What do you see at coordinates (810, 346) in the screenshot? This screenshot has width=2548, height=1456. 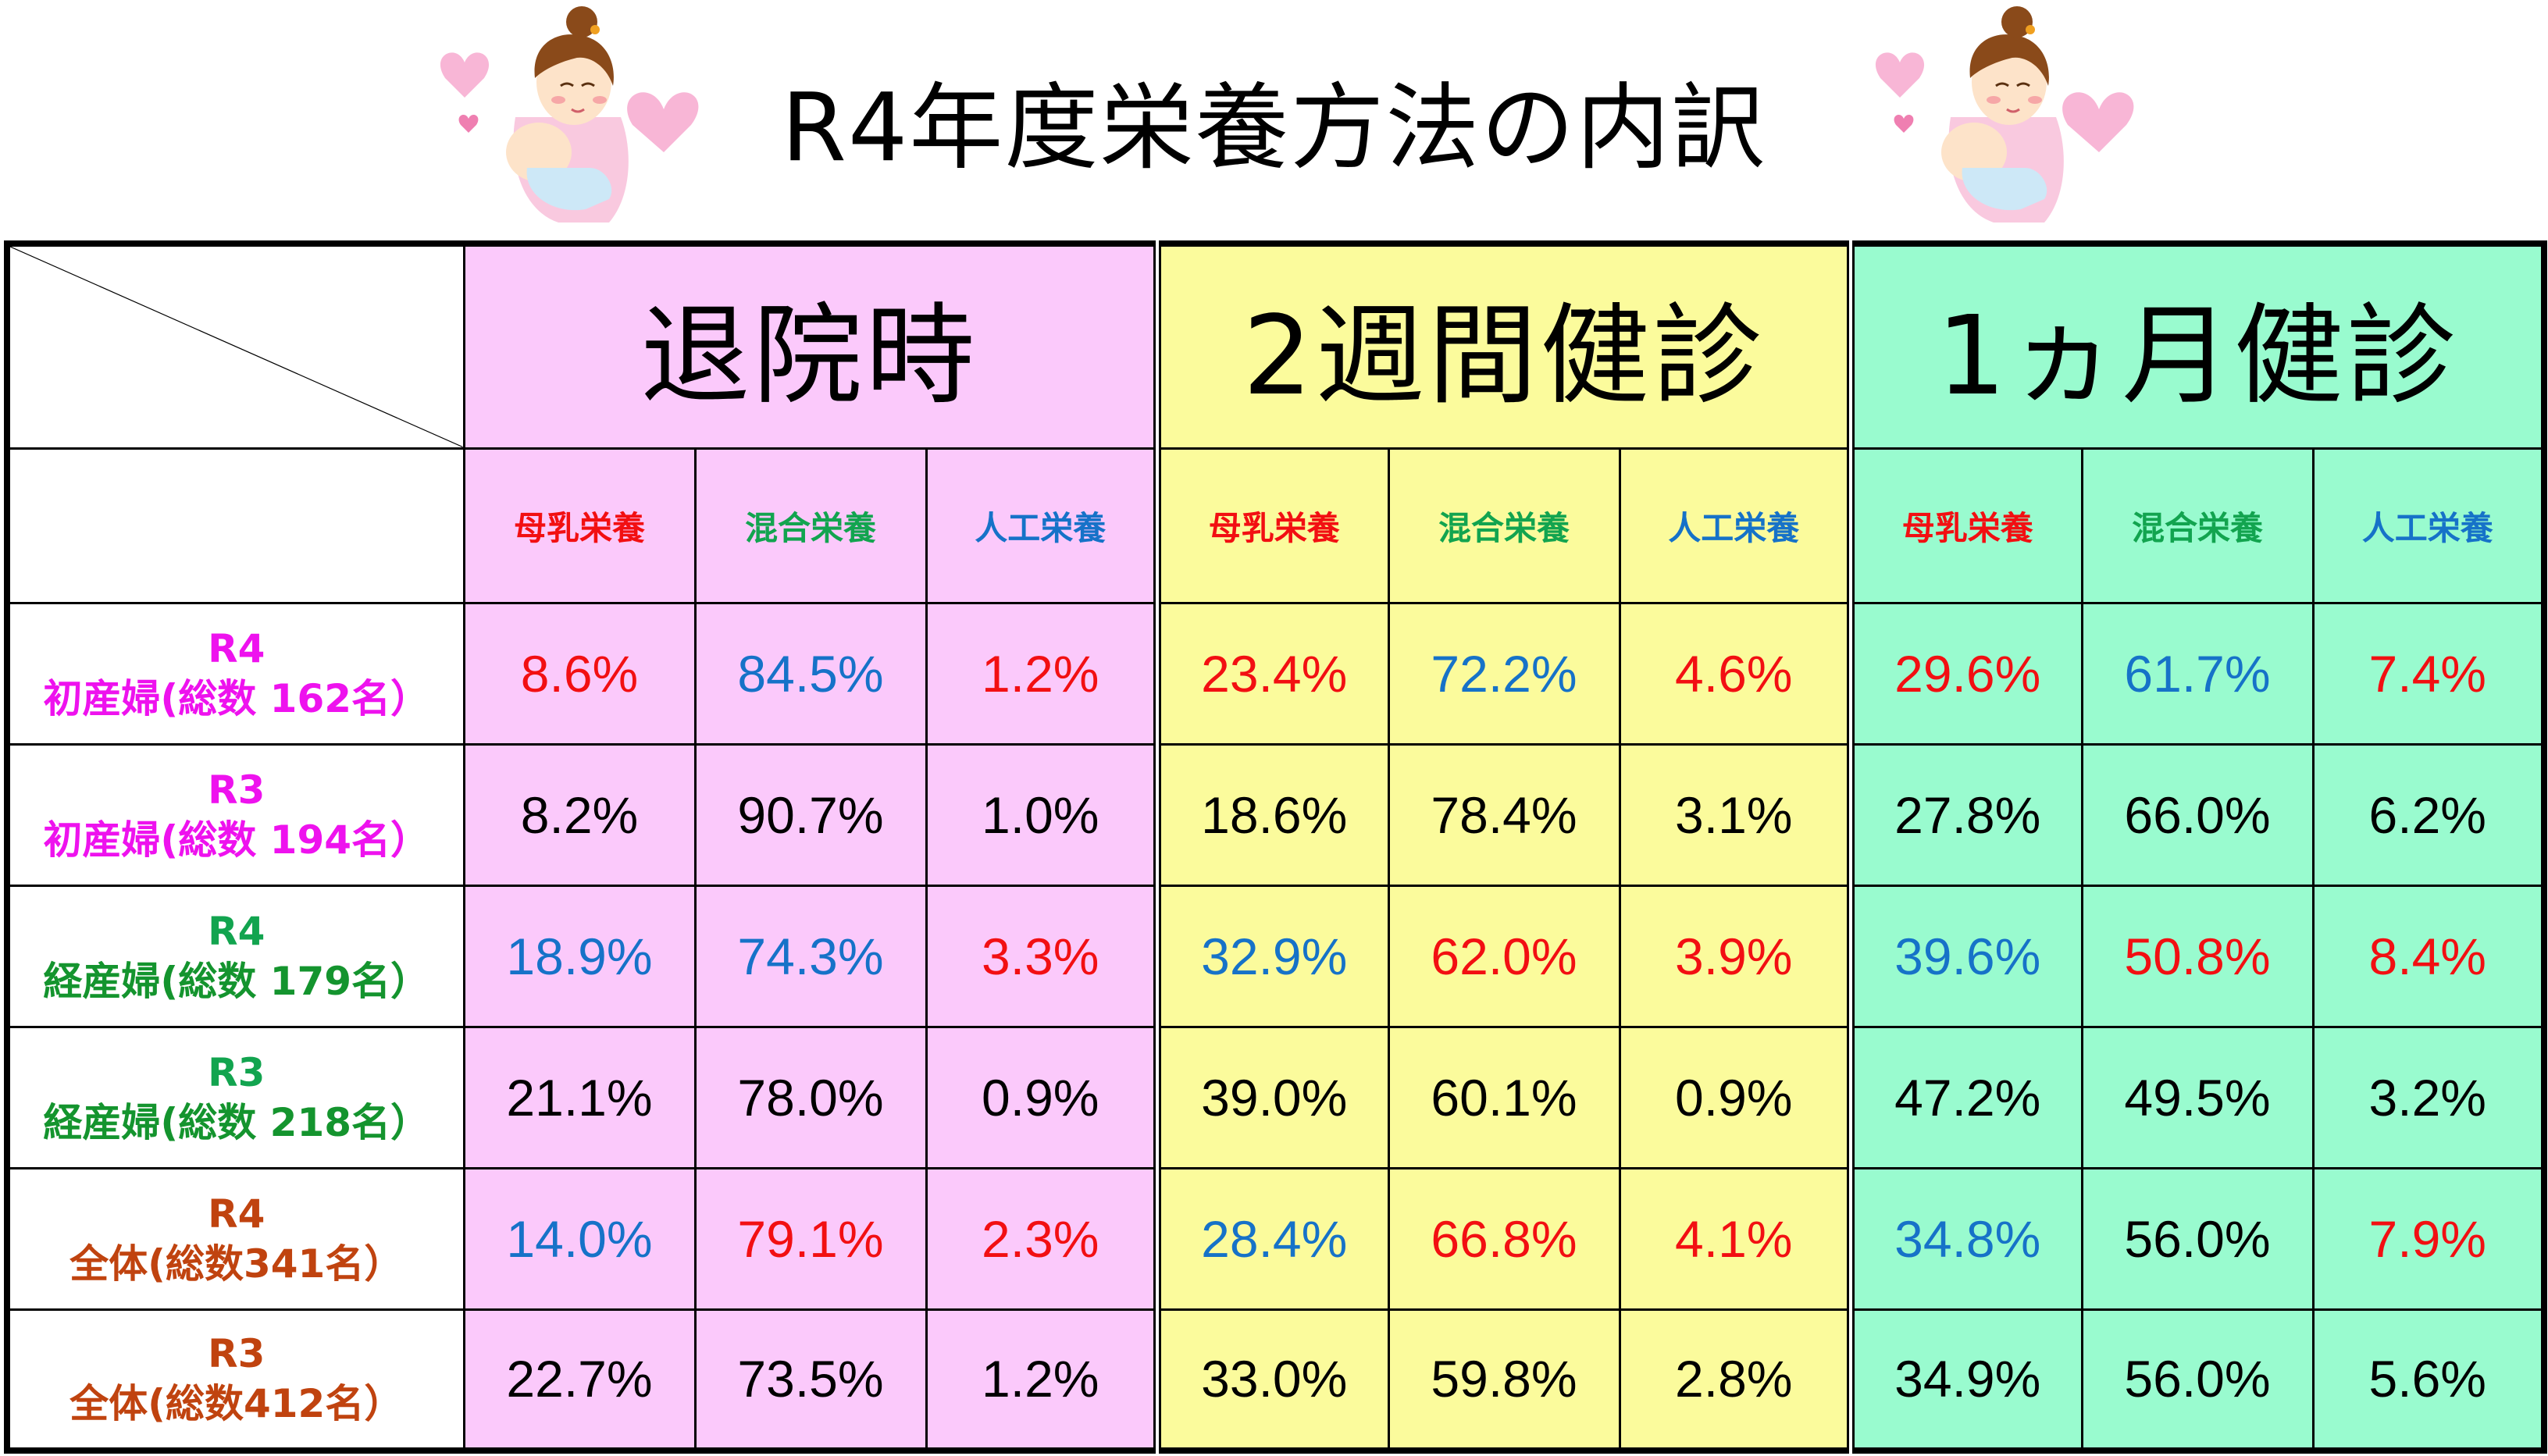 I see `period-header-discharge: 退院時` at bounding box center [810, 346].